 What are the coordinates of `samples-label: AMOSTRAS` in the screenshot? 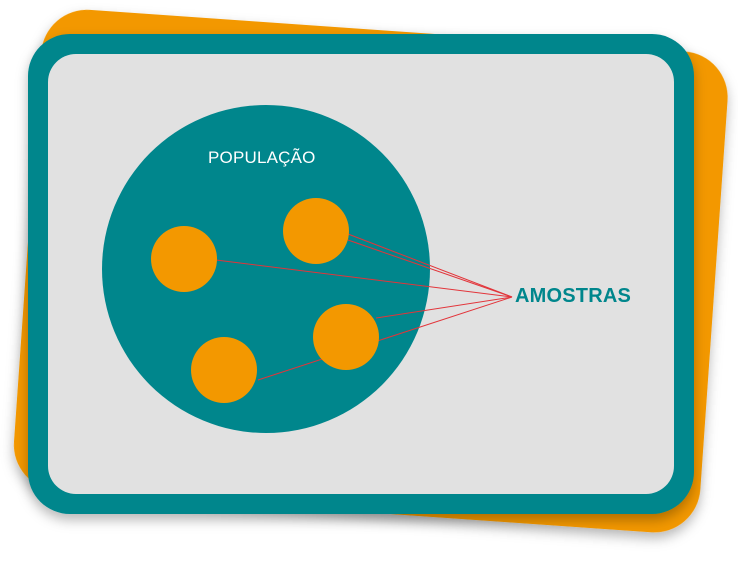 It's located at (573, 296).